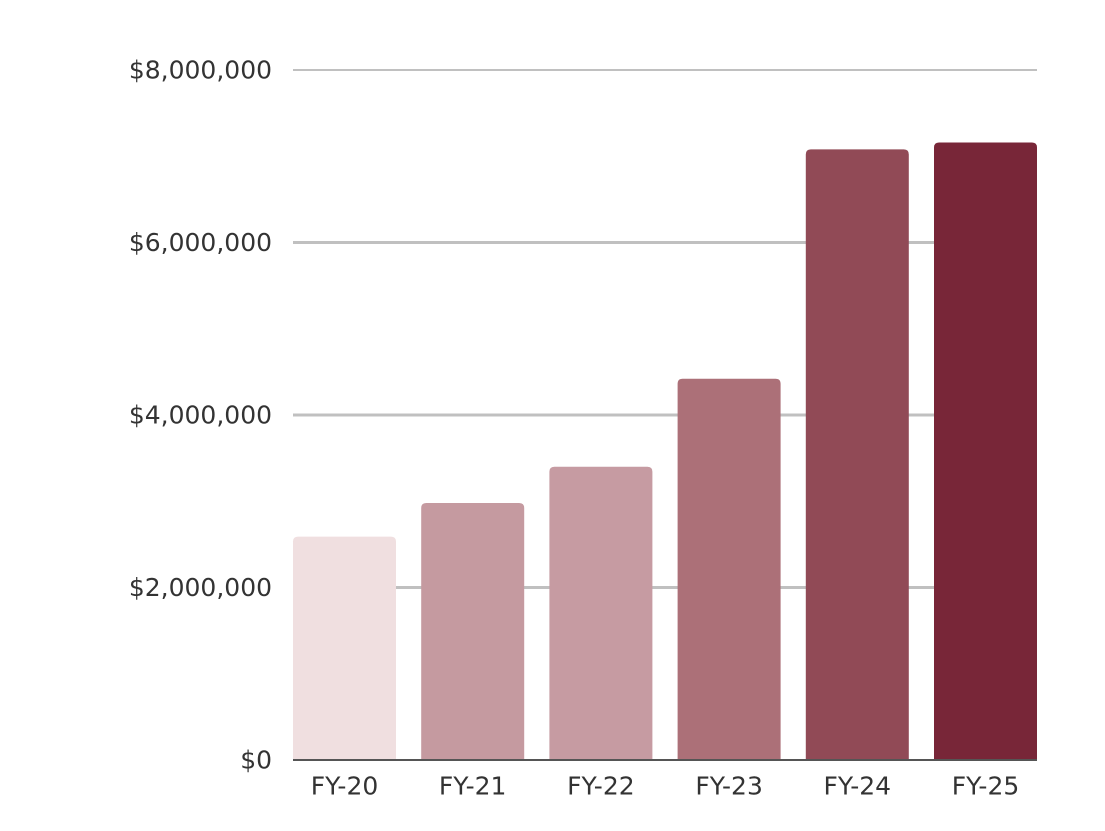  What do you see at coordinates (858, 786) in the screenshot?
I see `x-tick-label: FY-24` at bounding box center [858, 786].